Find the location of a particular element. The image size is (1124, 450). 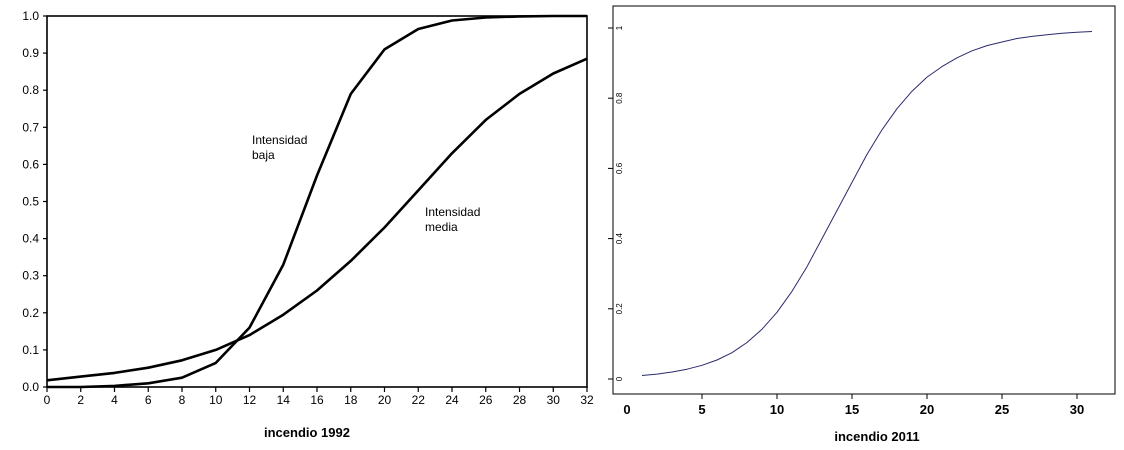

y-tick-label: 0.7 is located at coordinates (30, 127).